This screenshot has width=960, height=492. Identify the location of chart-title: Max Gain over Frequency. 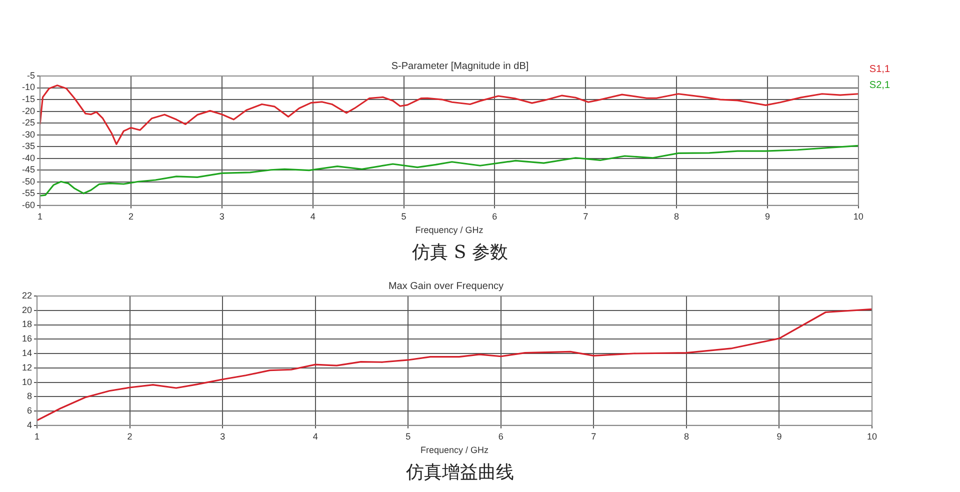
(446, 286).